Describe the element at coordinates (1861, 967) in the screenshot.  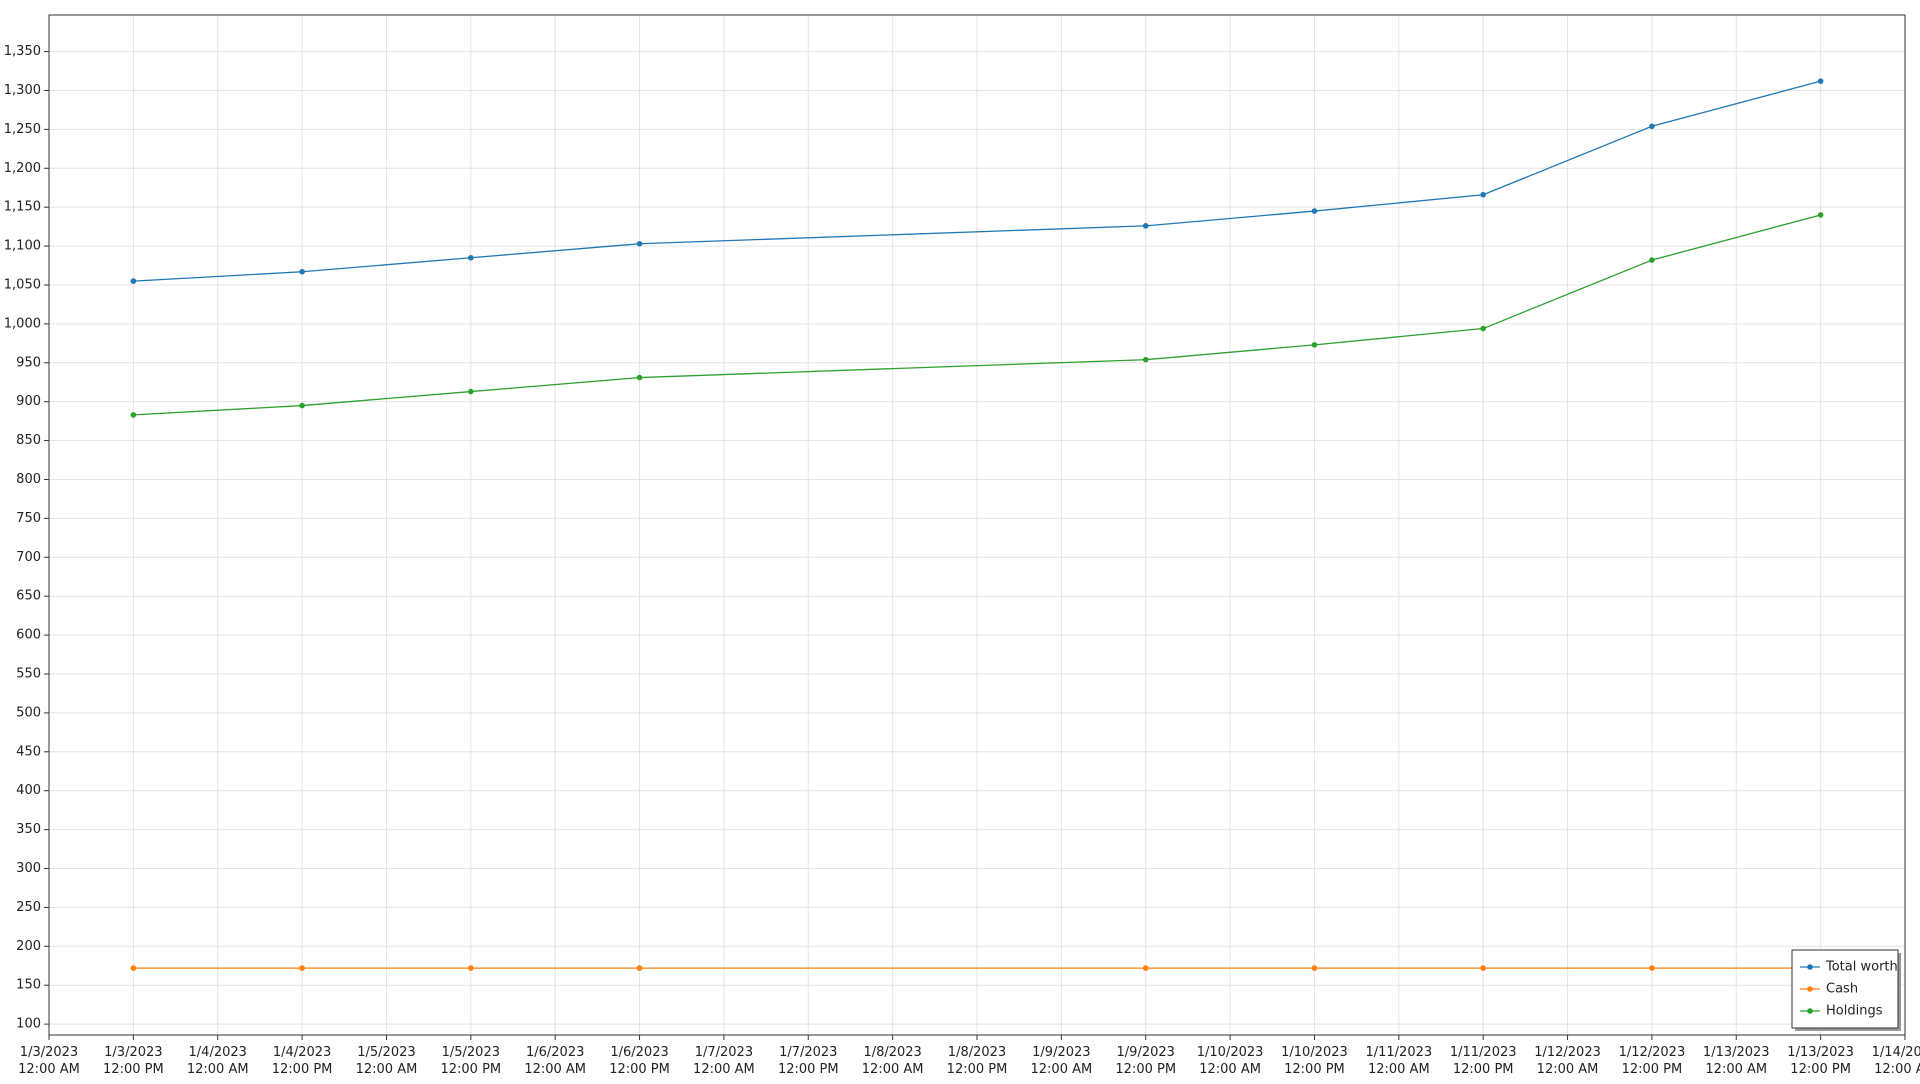
I see `legend-label: Total worth` at that location.